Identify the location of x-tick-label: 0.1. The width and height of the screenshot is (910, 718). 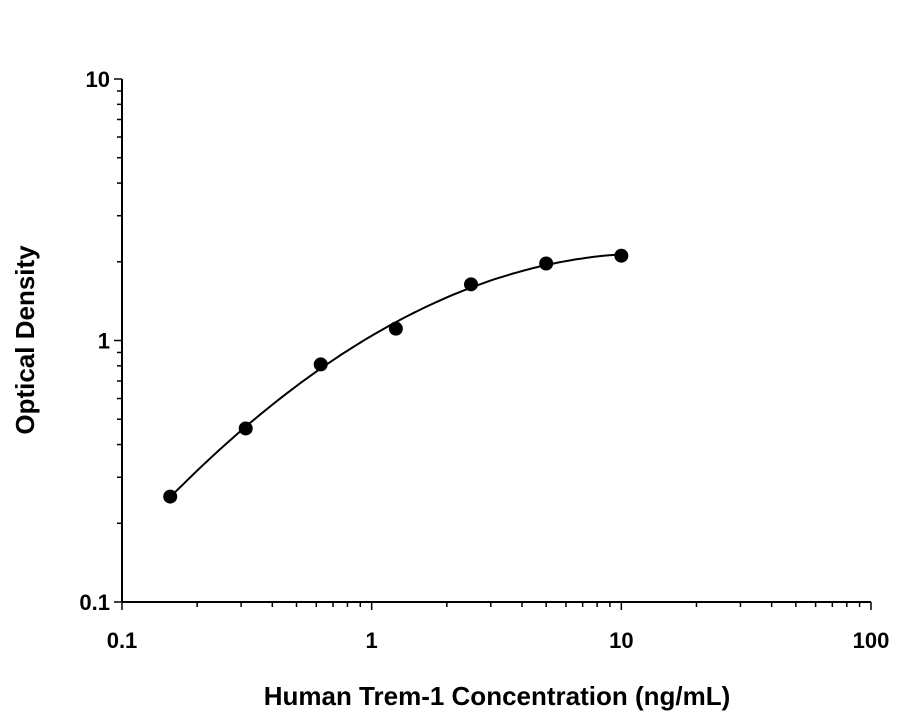
(122, 640).